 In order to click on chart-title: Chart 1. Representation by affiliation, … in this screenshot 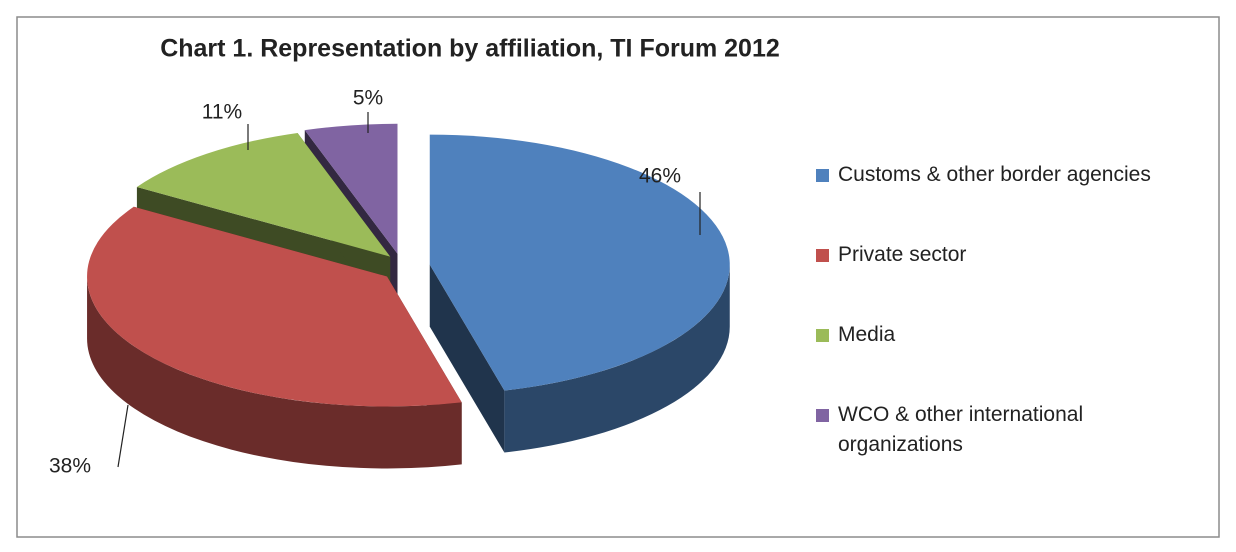, I will do `click(470, 49)`.